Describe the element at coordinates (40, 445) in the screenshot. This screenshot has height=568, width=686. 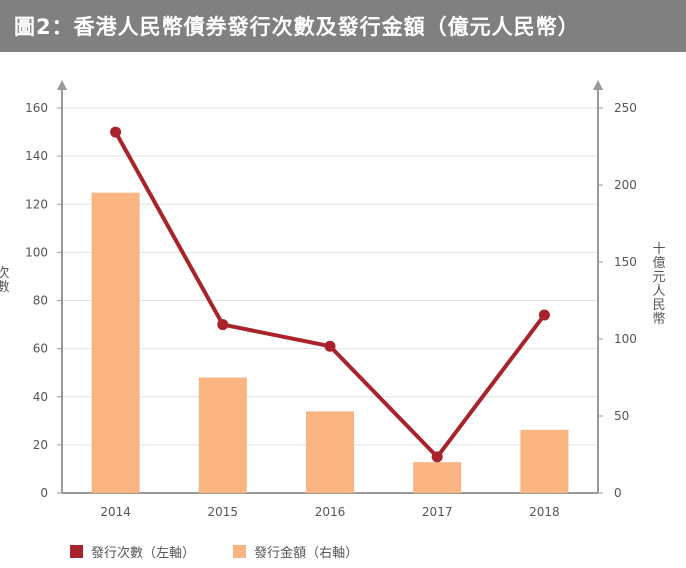
I see `left-tick-label: 20` at that location.